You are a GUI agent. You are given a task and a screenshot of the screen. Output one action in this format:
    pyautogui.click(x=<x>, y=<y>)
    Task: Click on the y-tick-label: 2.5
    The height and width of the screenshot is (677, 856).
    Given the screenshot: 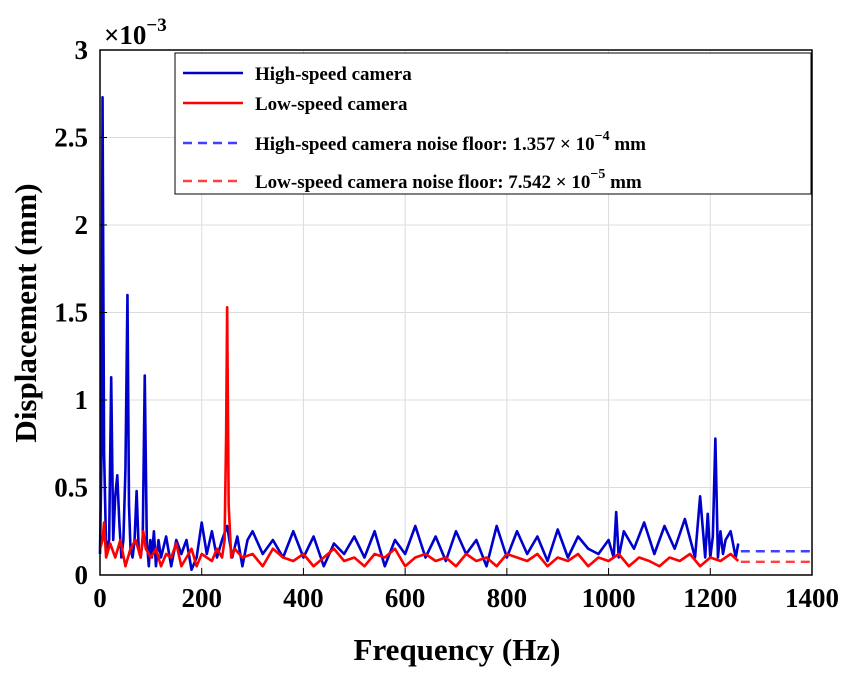 What is the action you would take?
    pyautogui.click(x=71, y=138)
    